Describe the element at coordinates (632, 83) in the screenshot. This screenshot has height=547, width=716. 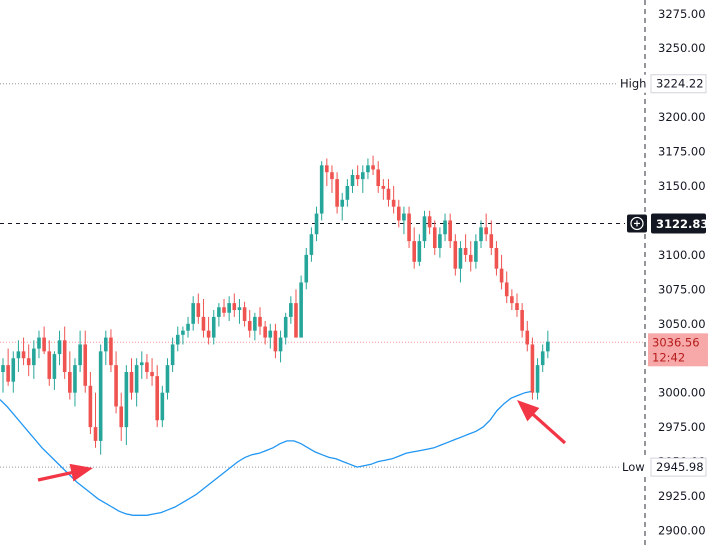
I see `high-label-bg` at that location.